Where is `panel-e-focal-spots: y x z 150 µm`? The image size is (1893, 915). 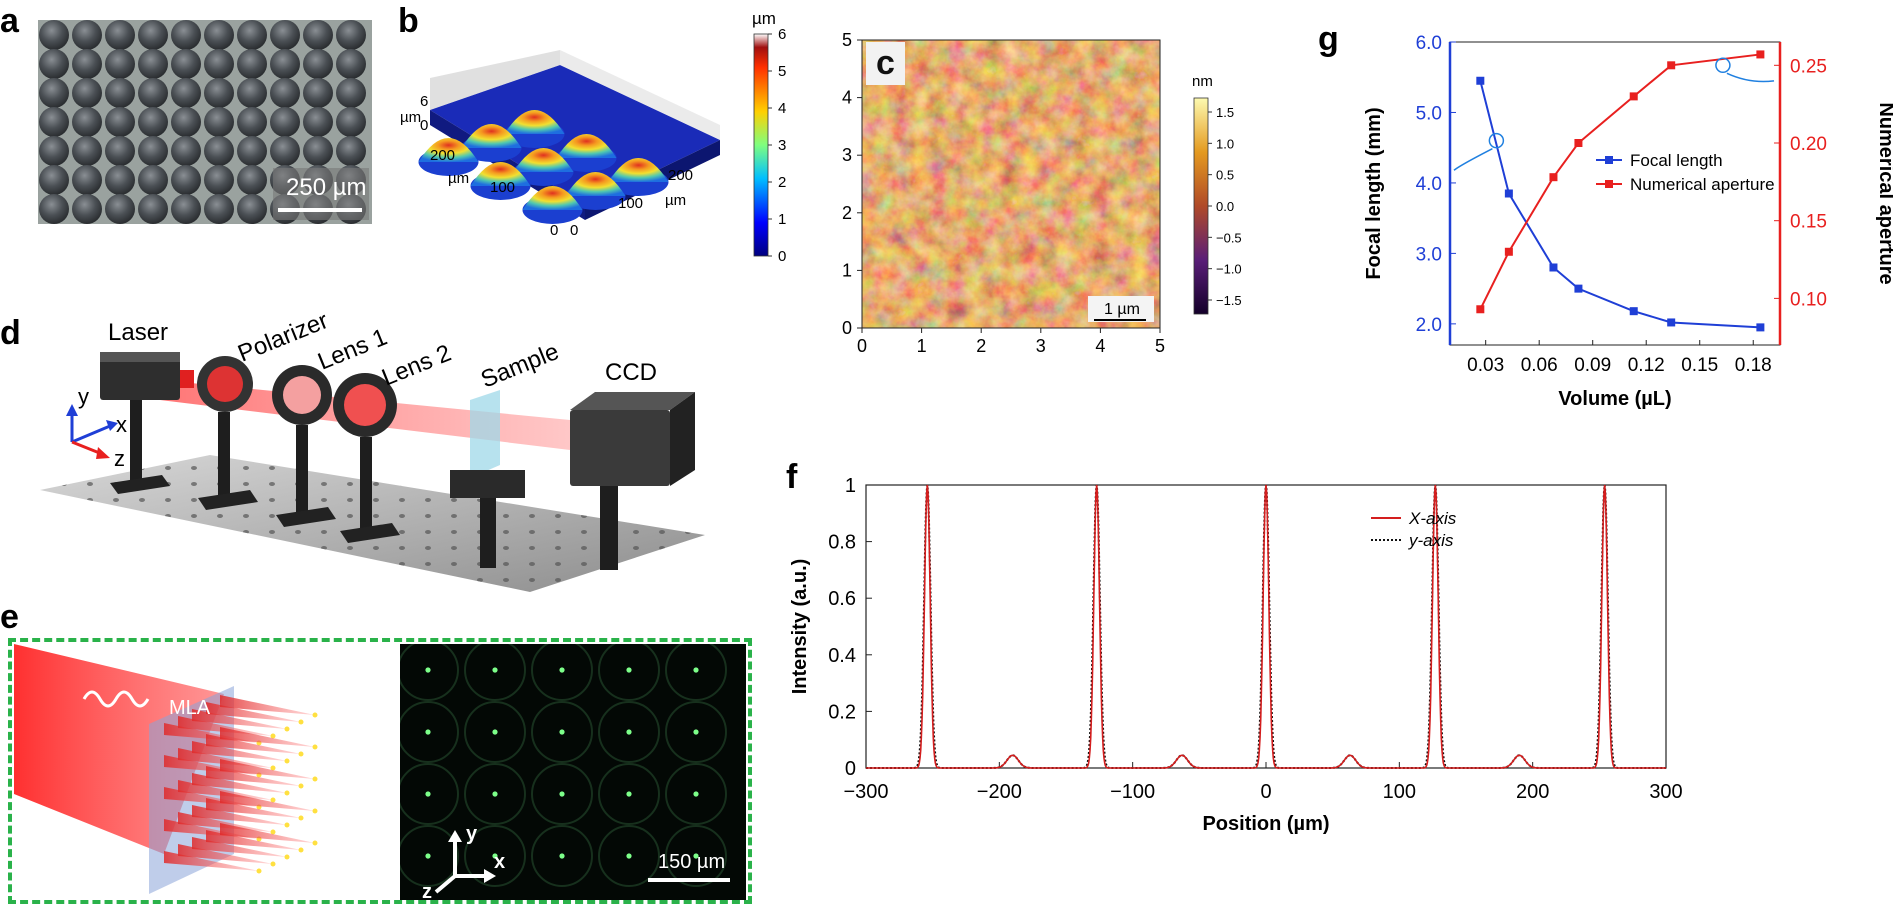 panel-e-focal-spots: y x z 150 µm is located at coordinates (571, 771).